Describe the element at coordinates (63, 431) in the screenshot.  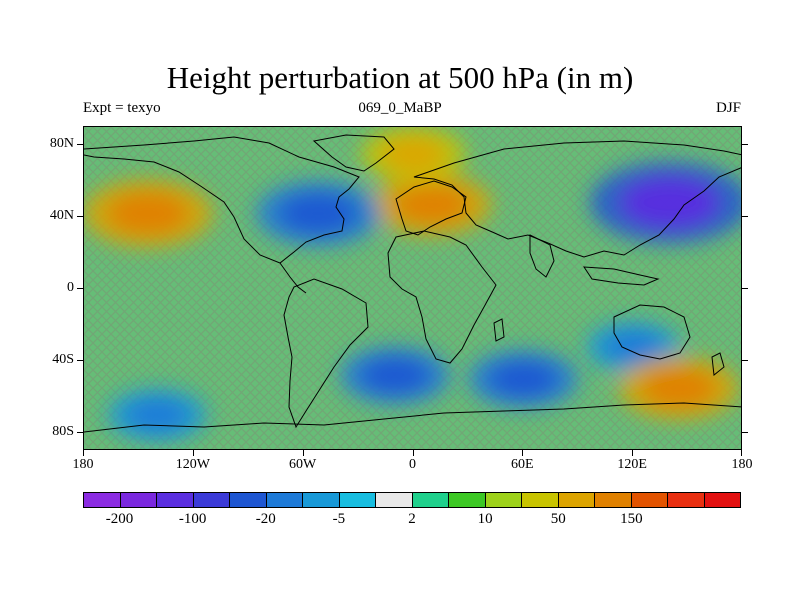
I see `y-tick-label: 80S` at that location.